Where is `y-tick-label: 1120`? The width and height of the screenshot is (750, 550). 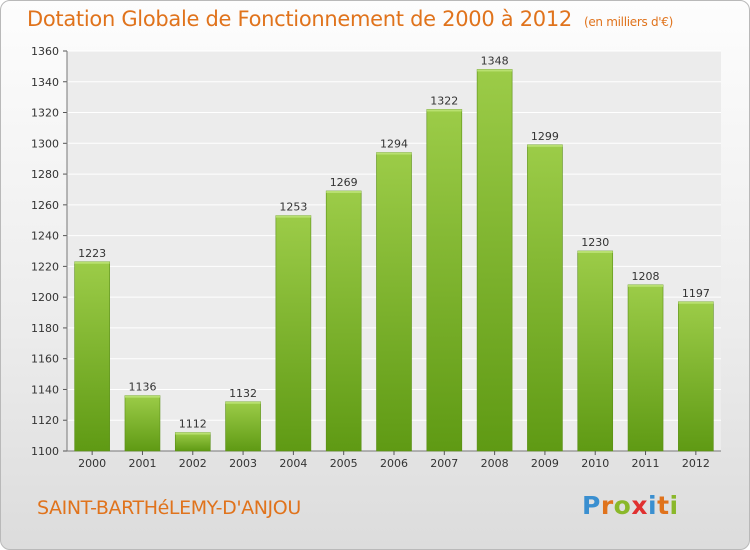
y-tick-label: 1120 is located at coordinates (45, 420).